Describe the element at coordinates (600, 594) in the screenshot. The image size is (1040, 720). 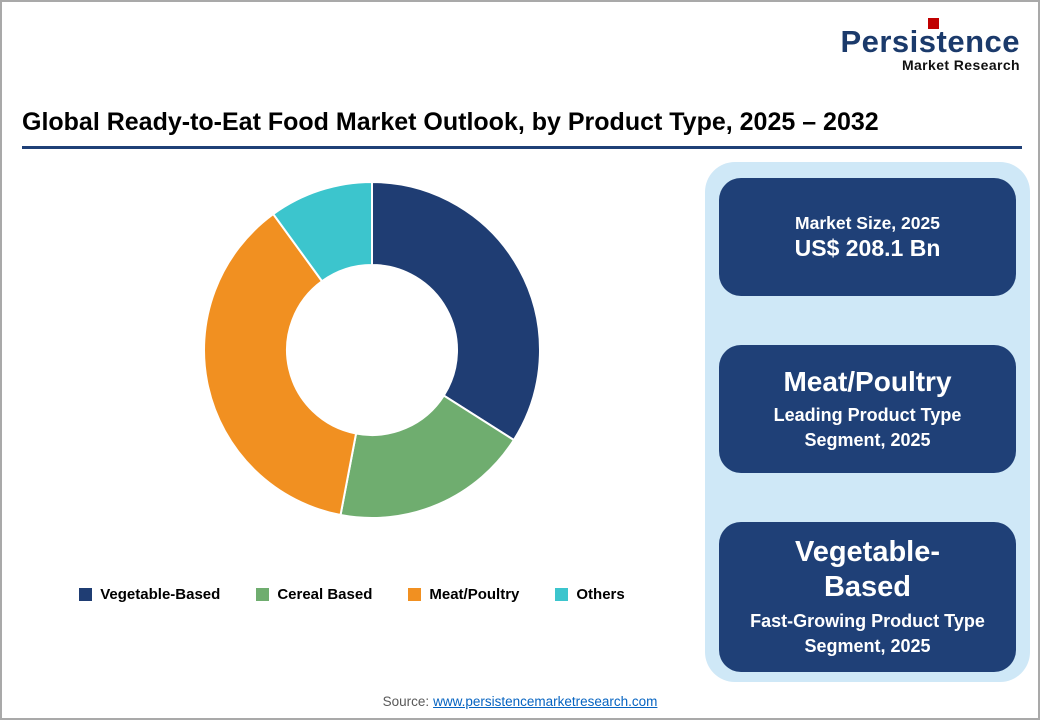
I see `legend-label: Others` at that location.